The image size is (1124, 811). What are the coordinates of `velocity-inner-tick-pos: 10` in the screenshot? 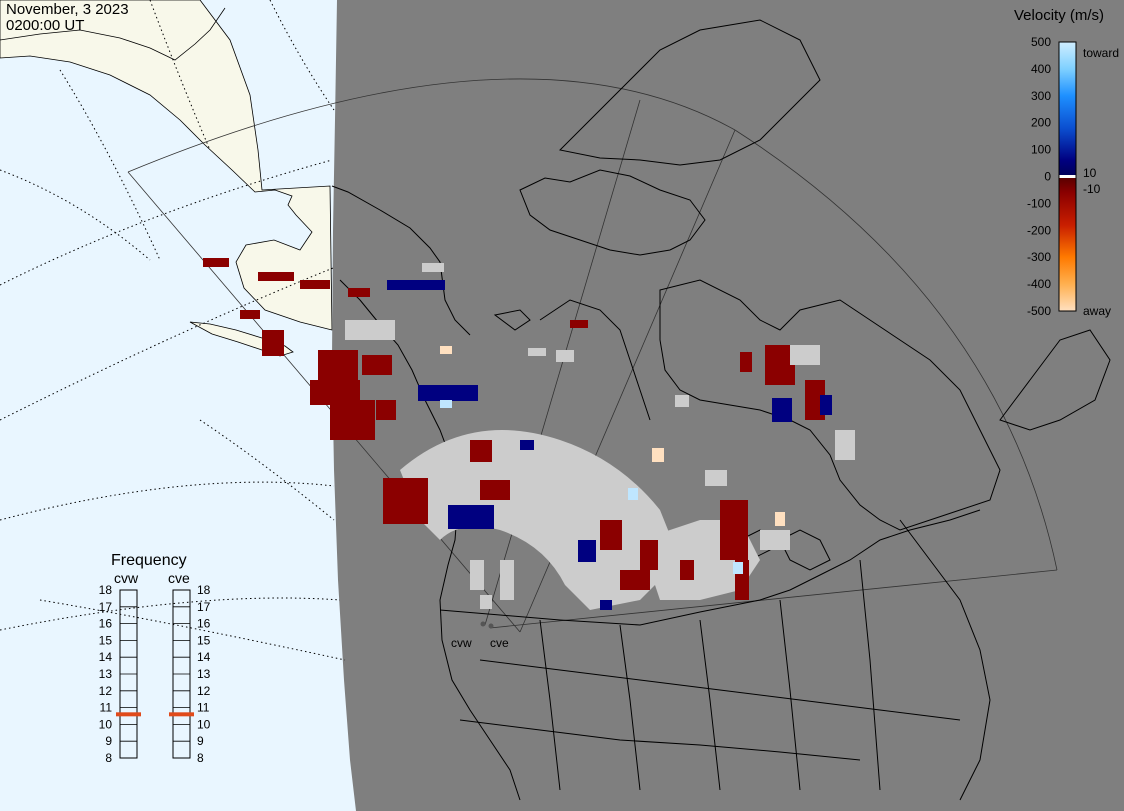 It's located at (1090, 173).